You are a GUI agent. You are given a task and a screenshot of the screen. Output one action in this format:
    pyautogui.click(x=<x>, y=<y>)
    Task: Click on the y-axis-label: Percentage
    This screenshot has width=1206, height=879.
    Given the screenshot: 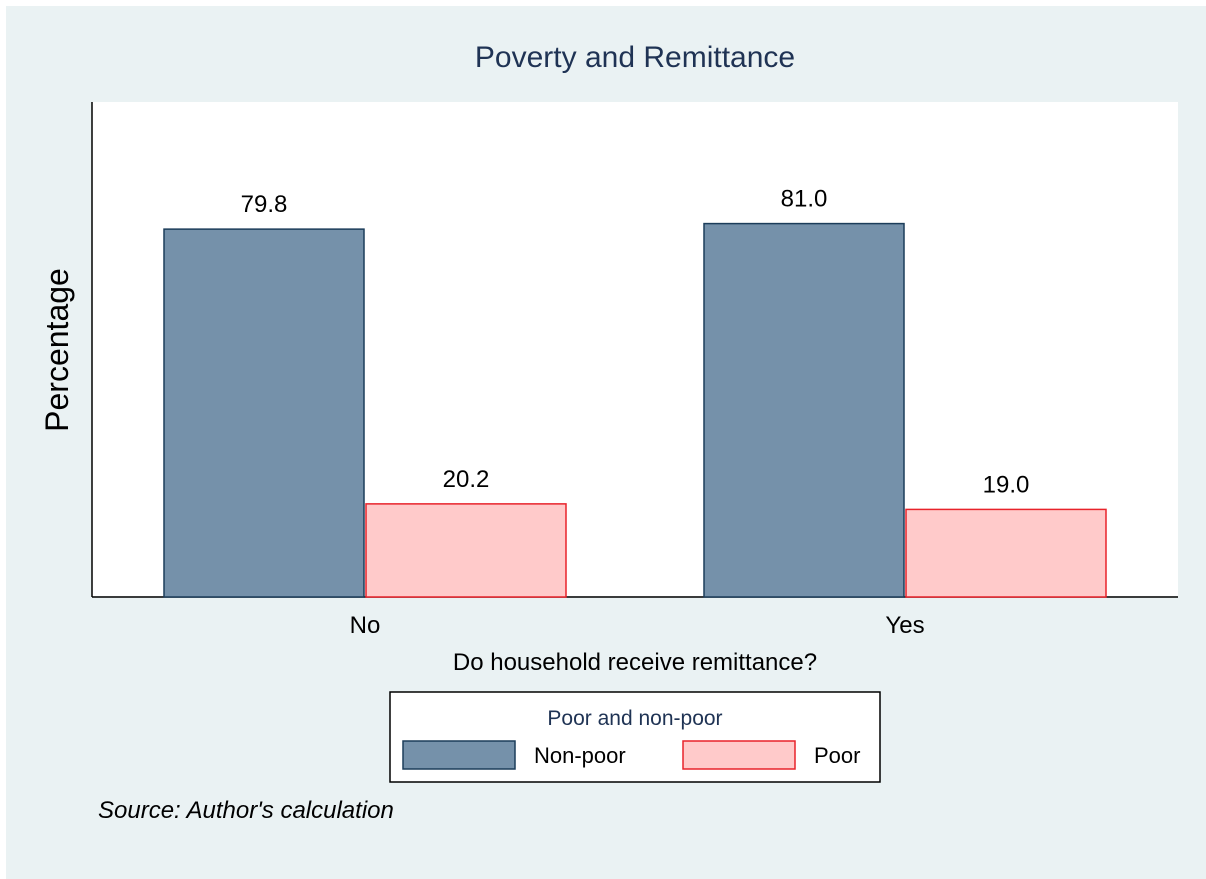 What is the action you would take?
    pyautogui.click(x=57, y=350)
    